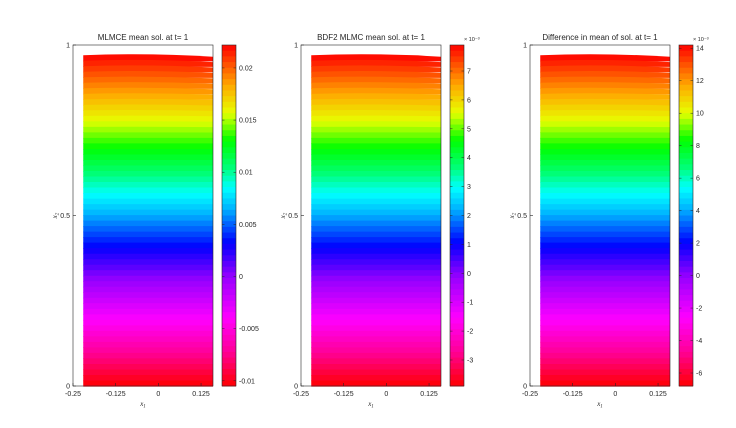 The width and height of the screenshot is (736, 428). I want to click on colorbar-tick-label: 0.01, so click(246, 173).